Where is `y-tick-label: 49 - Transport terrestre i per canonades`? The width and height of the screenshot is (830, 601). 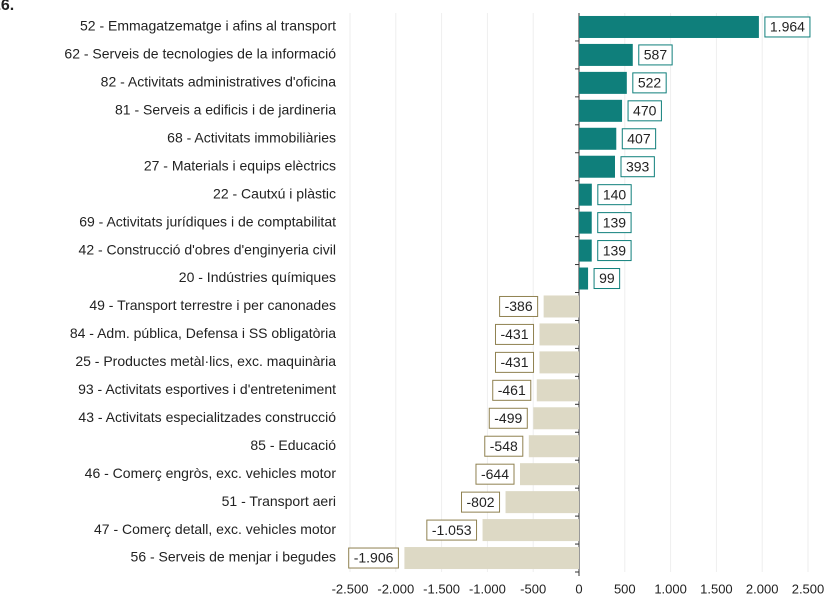 y-tick-label: 49 - Transport terrestre i per canonades is located at coordinates (212, 305).